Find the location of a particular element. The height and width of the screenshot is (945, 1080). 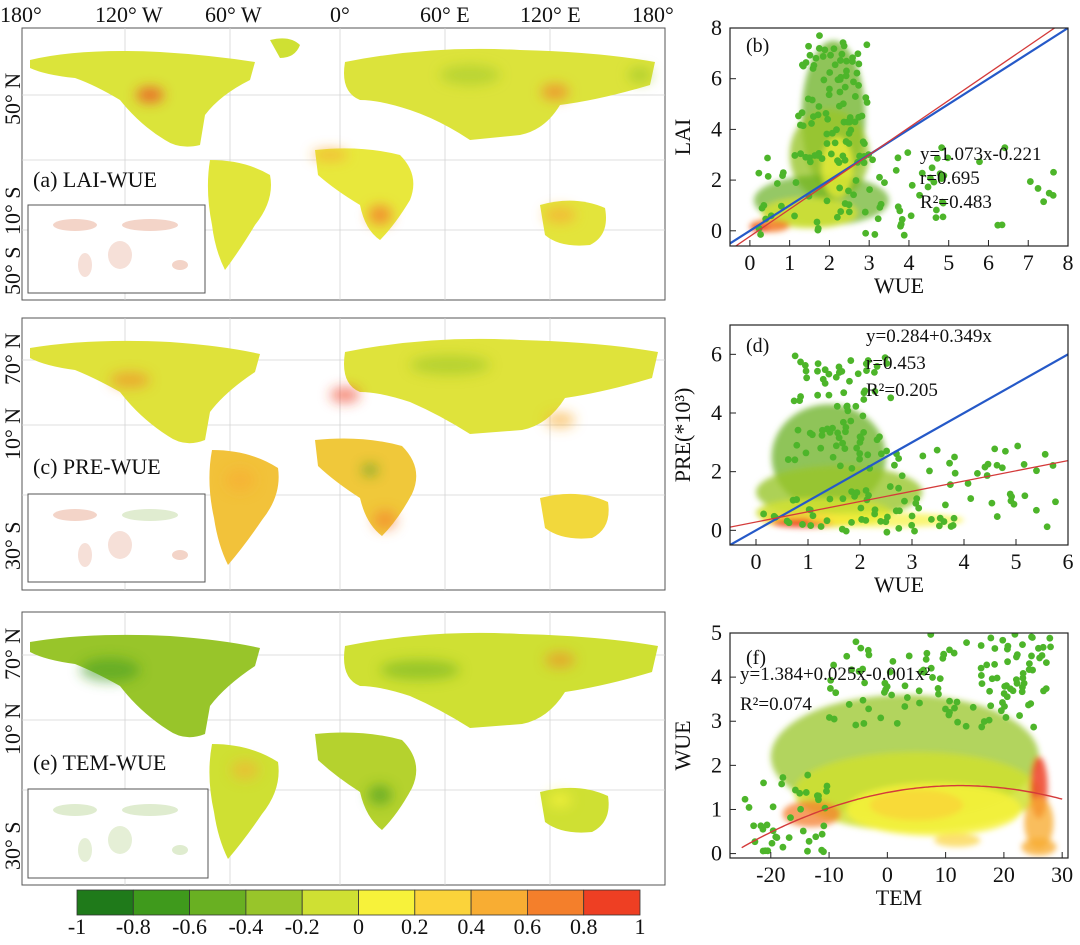

x-tick-label: -20 is located at coordinates (770, 874).